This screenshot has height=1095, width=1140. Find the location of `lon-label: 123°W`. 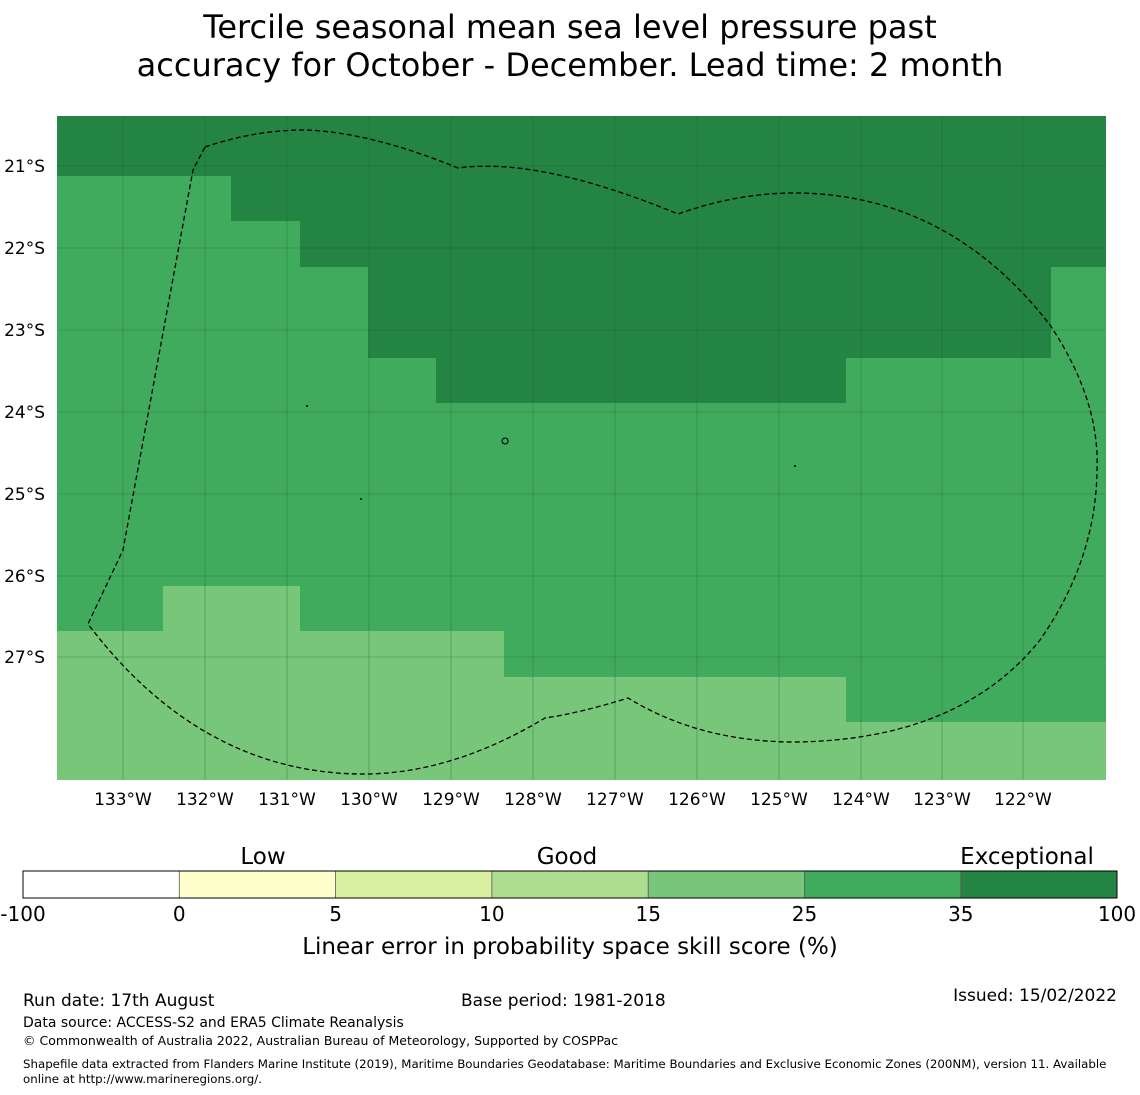

lon-label: 123°W is located at coordinates (942, 800).